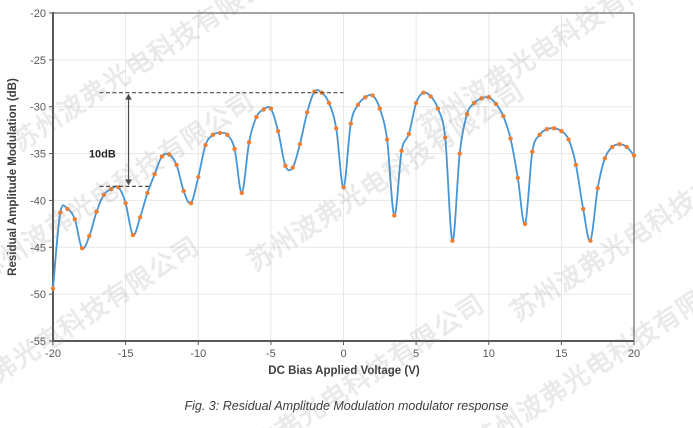 The width and height of the screenshot is (693, 428). Describe the element at coordinates (38, 155) in the screenshot. I see `svg-text: -35` at that location.